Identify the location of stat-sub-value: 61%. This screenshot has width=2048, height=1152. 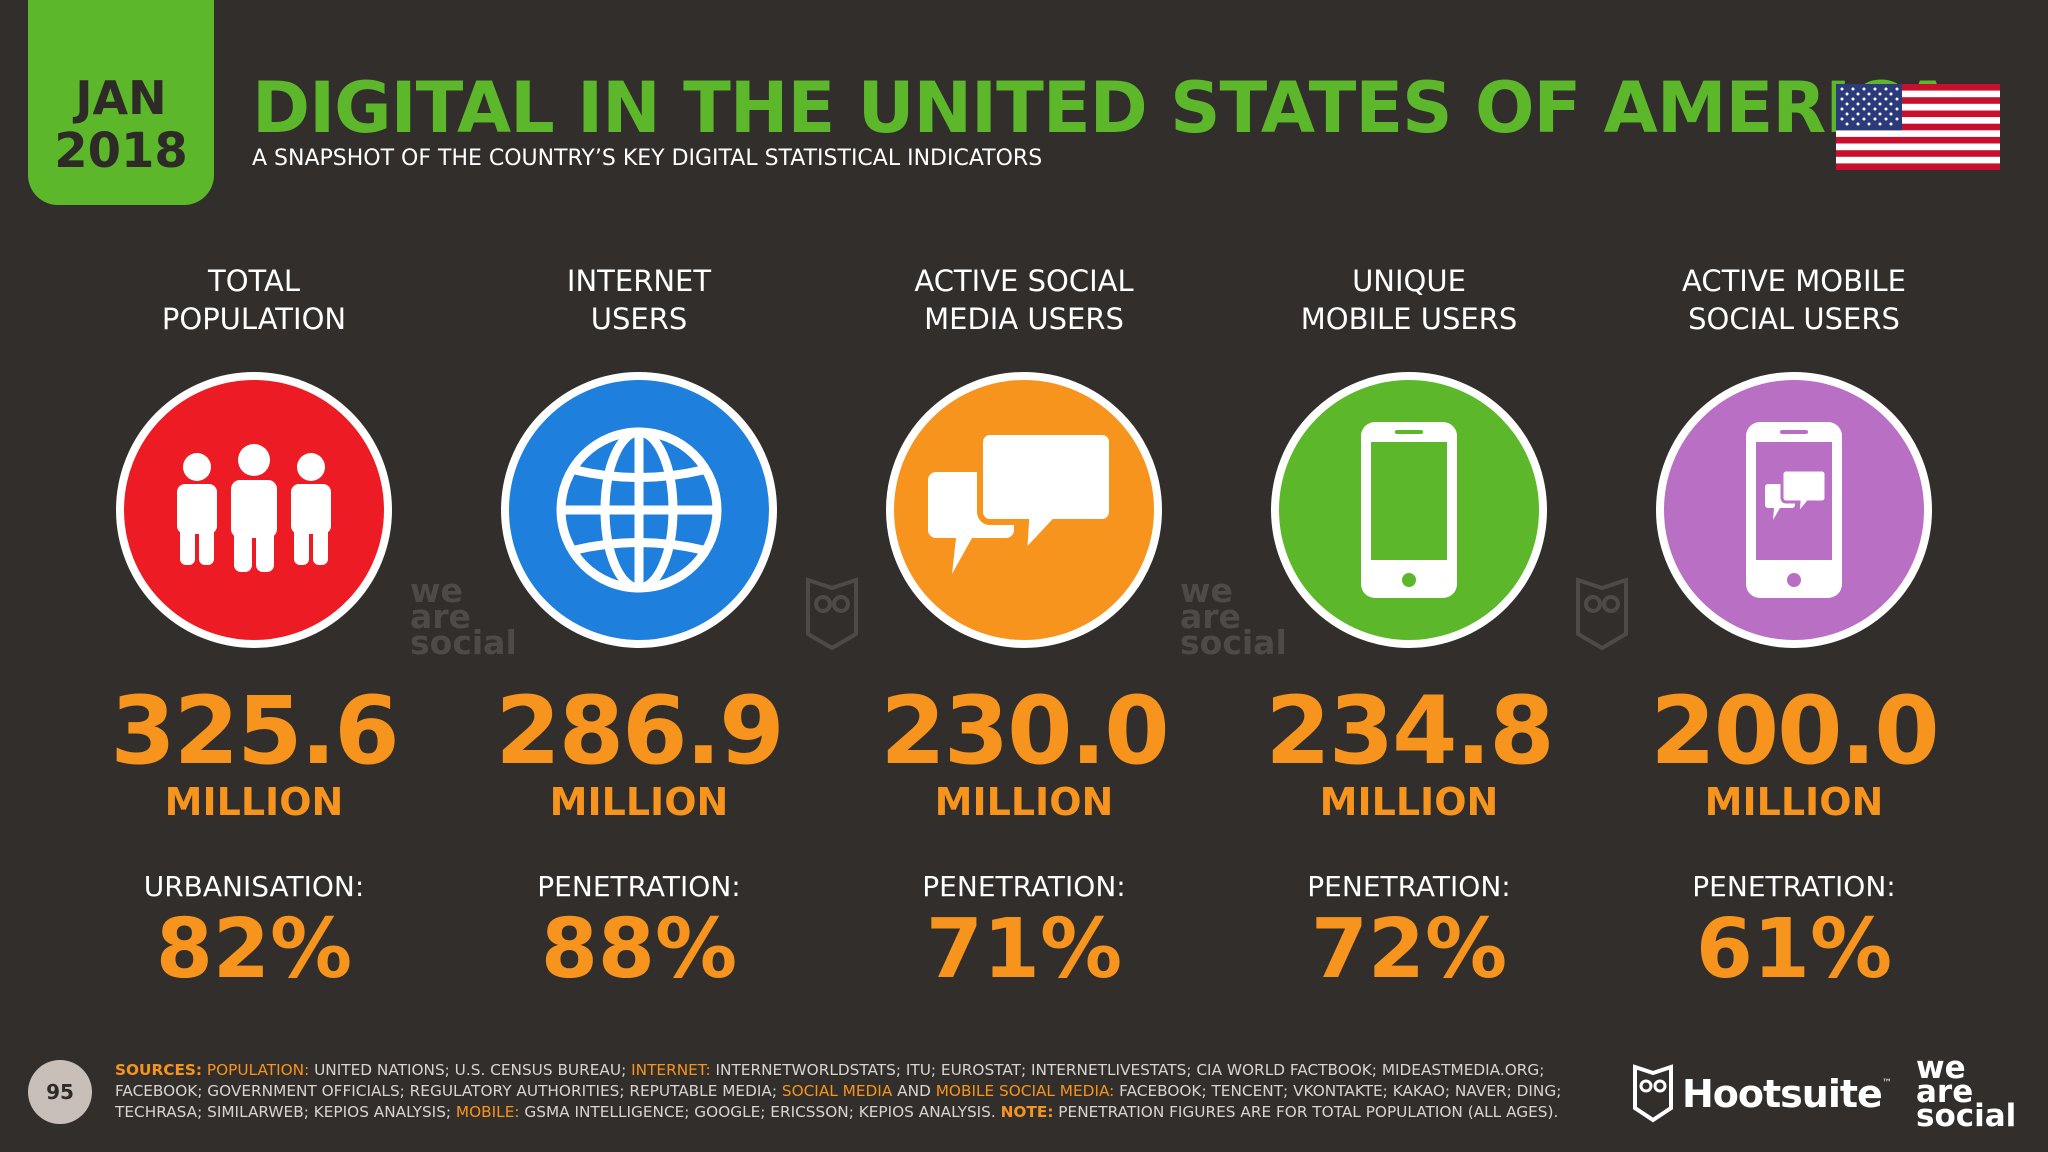
(1794, 949).